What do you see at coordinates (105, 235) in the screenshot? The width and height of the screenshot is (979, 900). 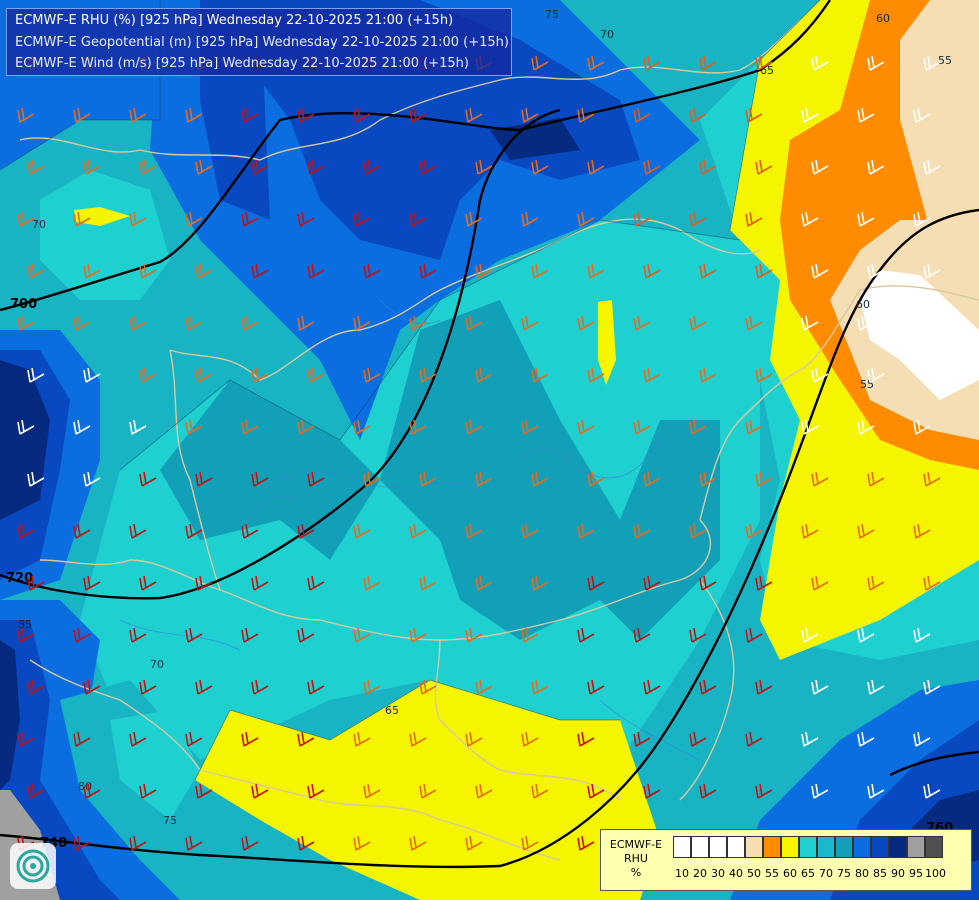 I see `rhu-70-topleft` at bounding box center [105, 235].